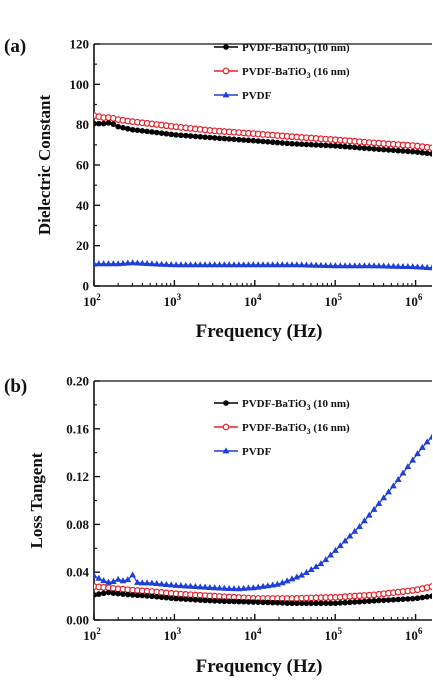 The height and width of the screenshot is (698, 433). What do you see at coordinates (77, 524) in the screenshot?
I see `y-tick-label: 0.08` at bounding box center [77, 524].